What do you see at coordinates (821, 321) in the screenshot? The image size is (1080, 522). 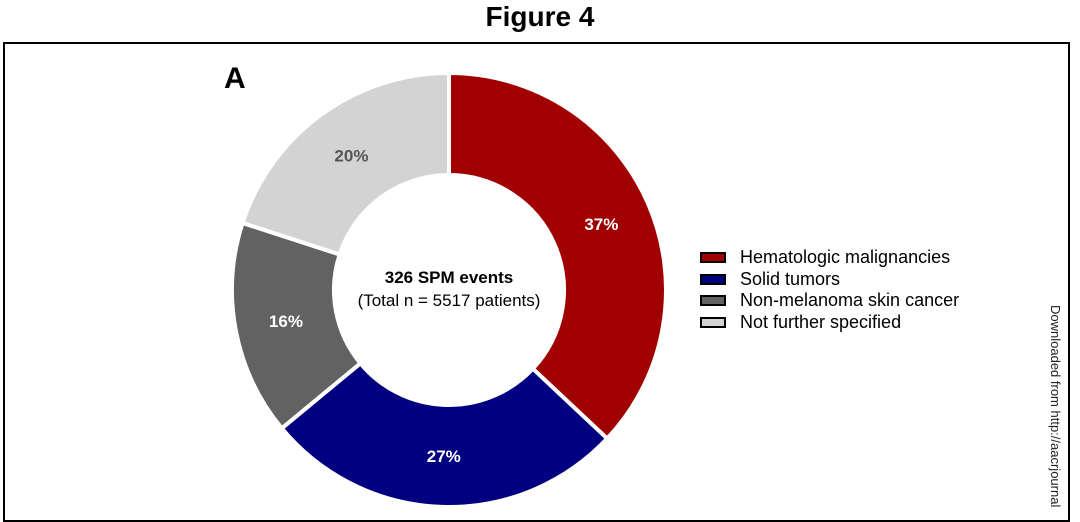 I see `legend-label: Not further specified` at bounding box center [821, 321].